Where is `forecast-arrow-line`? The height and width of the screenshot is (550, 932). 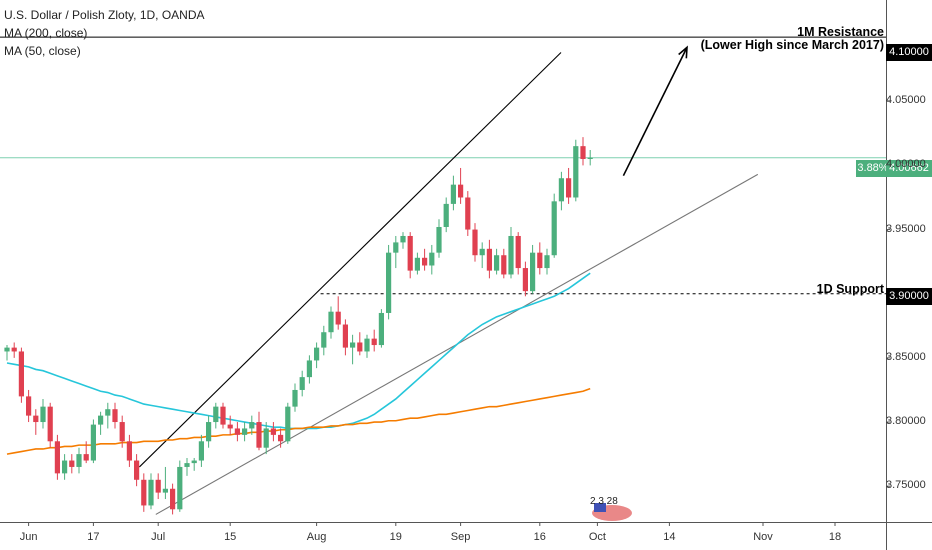 forecast-arrow-line is located at coordinates (655, 111).